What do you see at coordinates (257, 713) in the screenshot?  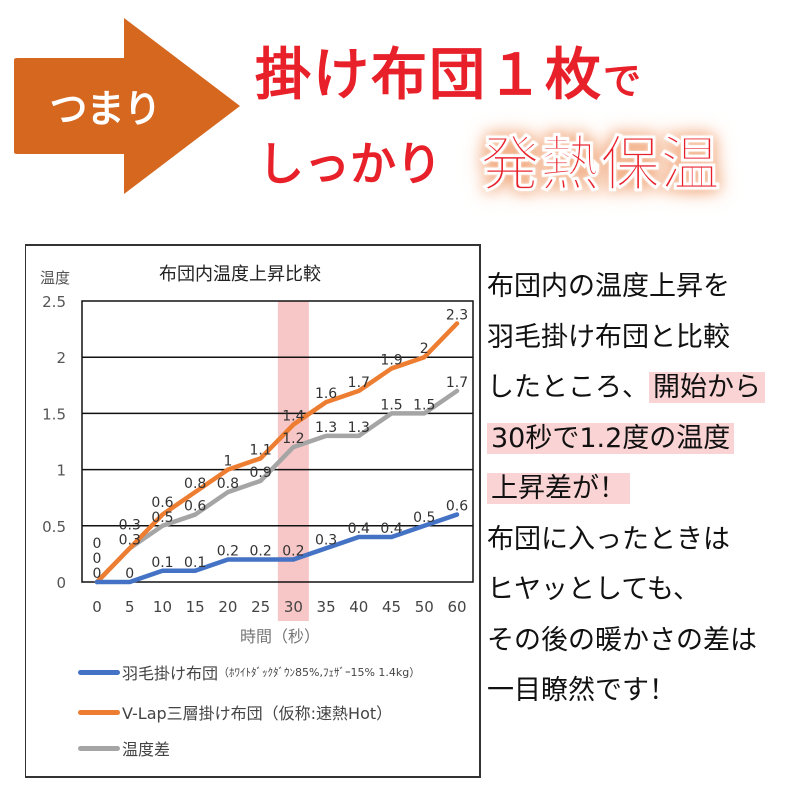 I see `legend-label: V-Lap三層掛け布団（仮称:速熱Hot）` at bounding box center [257, 713].